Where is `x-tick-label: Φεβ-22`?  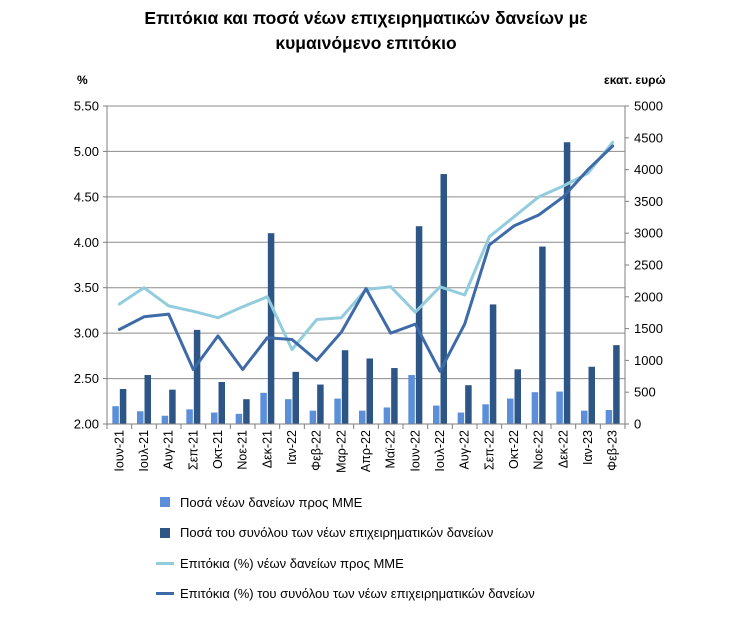 x-tick-label: Φεβ-22 is located at coordinates (317, 450).